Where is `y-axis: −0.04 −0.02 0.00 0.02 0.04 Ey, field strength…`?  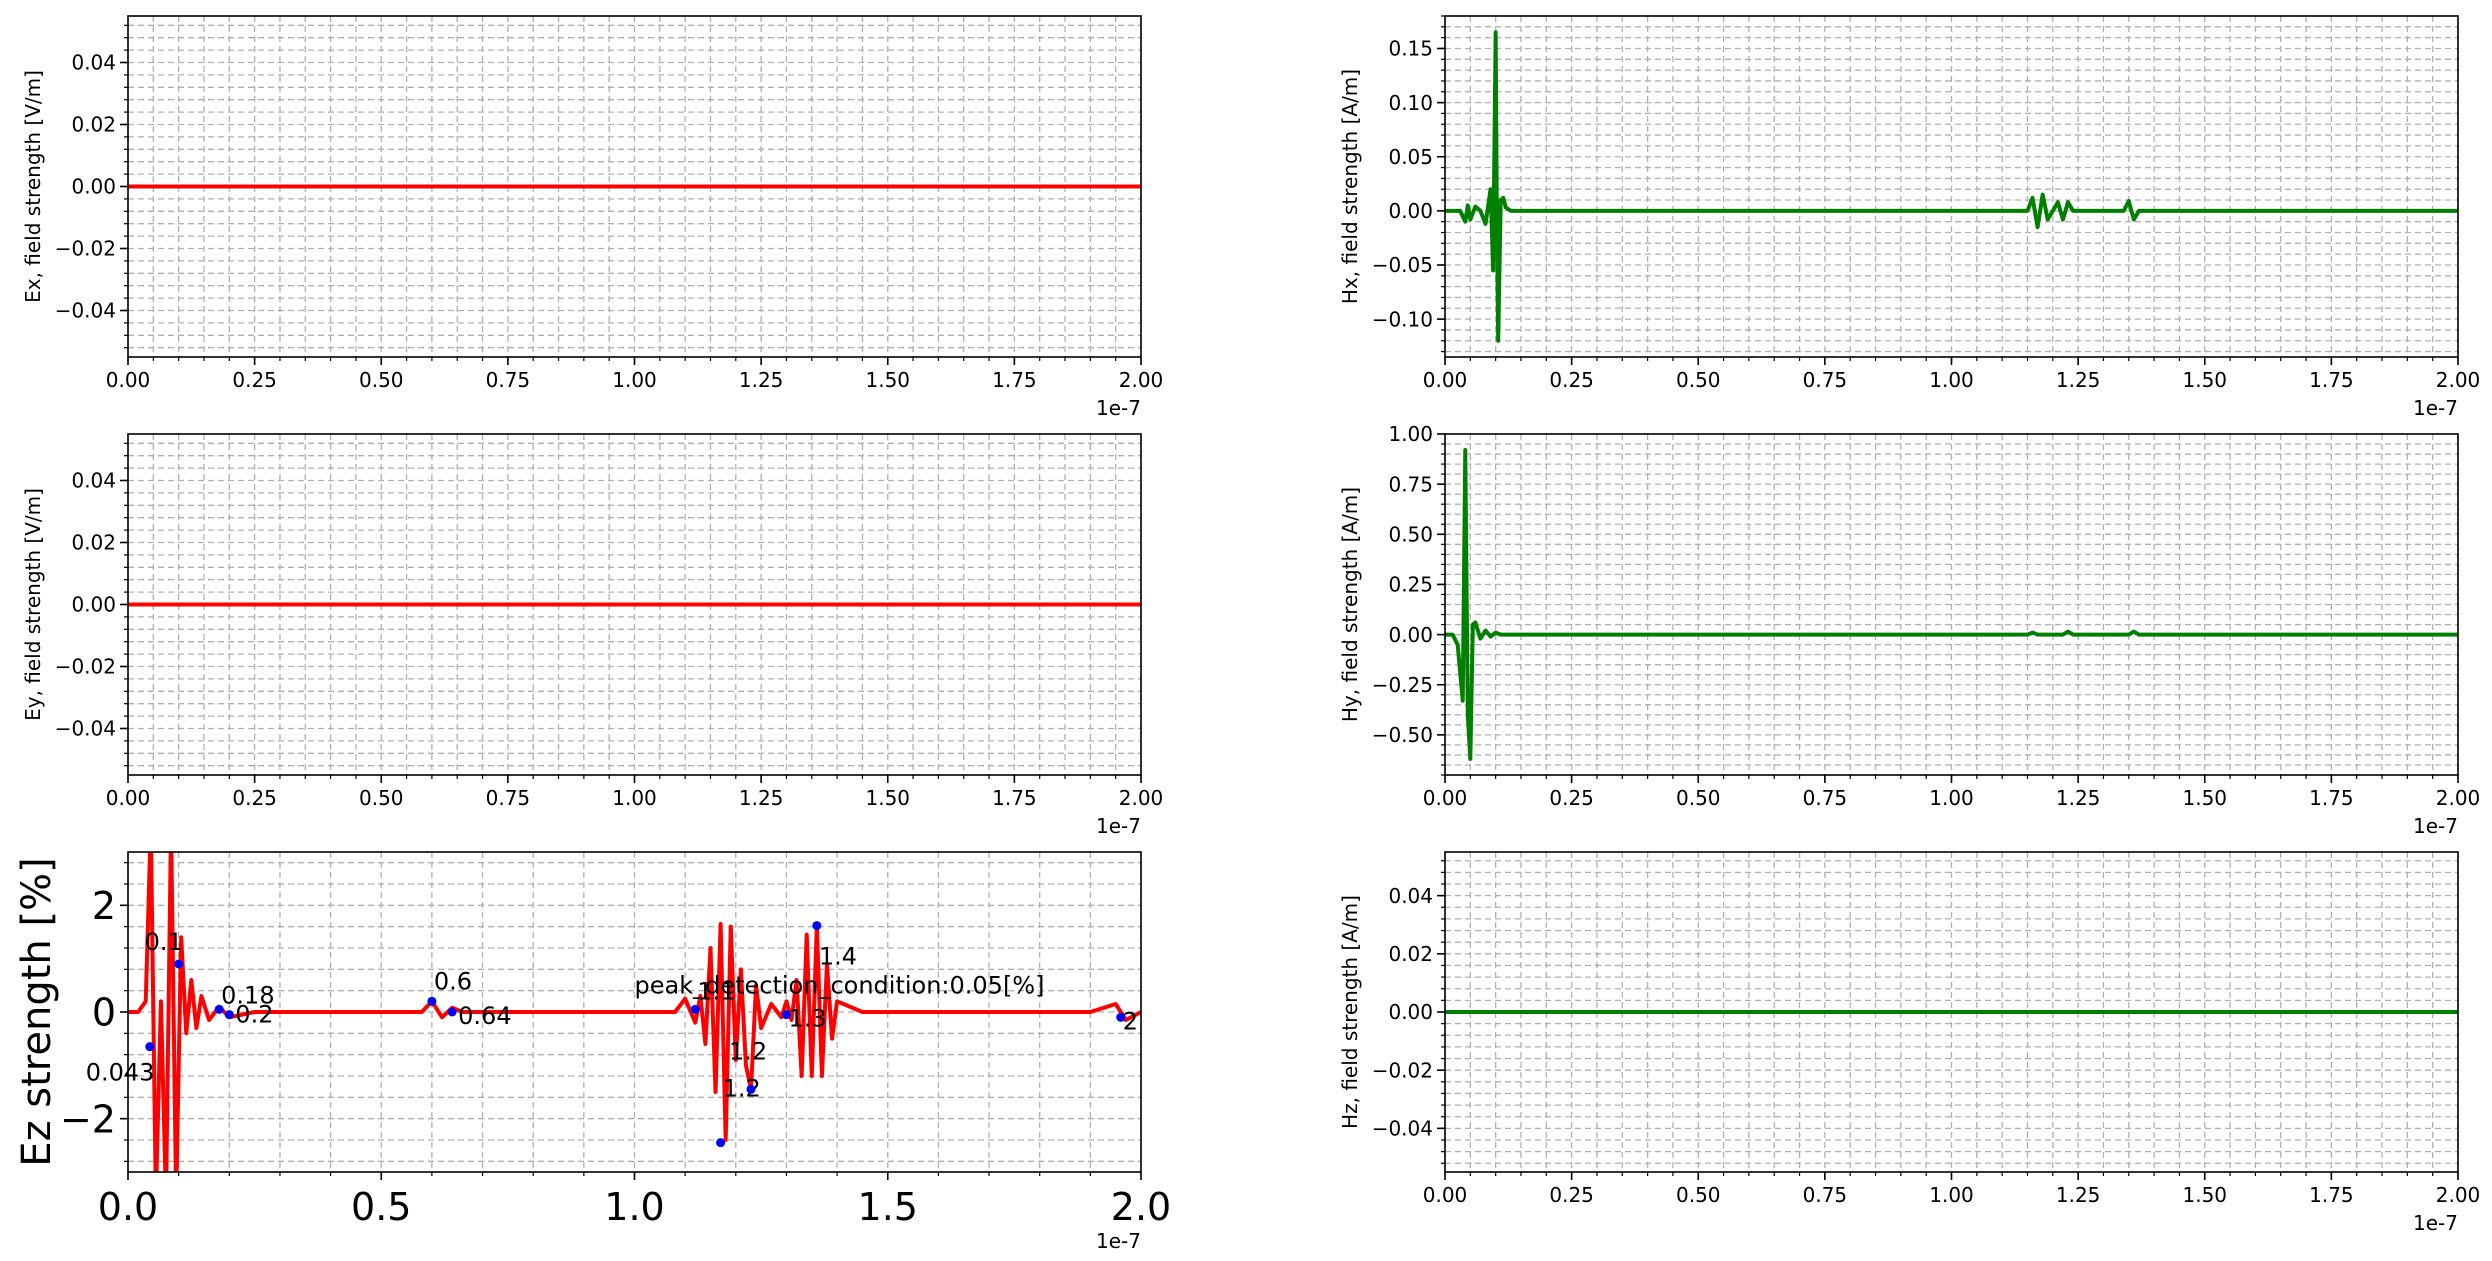
y-axis: −0.04 −0.02 0.00 0.02 0.04 Ey, field strength… is located at coordinates (74, 604).